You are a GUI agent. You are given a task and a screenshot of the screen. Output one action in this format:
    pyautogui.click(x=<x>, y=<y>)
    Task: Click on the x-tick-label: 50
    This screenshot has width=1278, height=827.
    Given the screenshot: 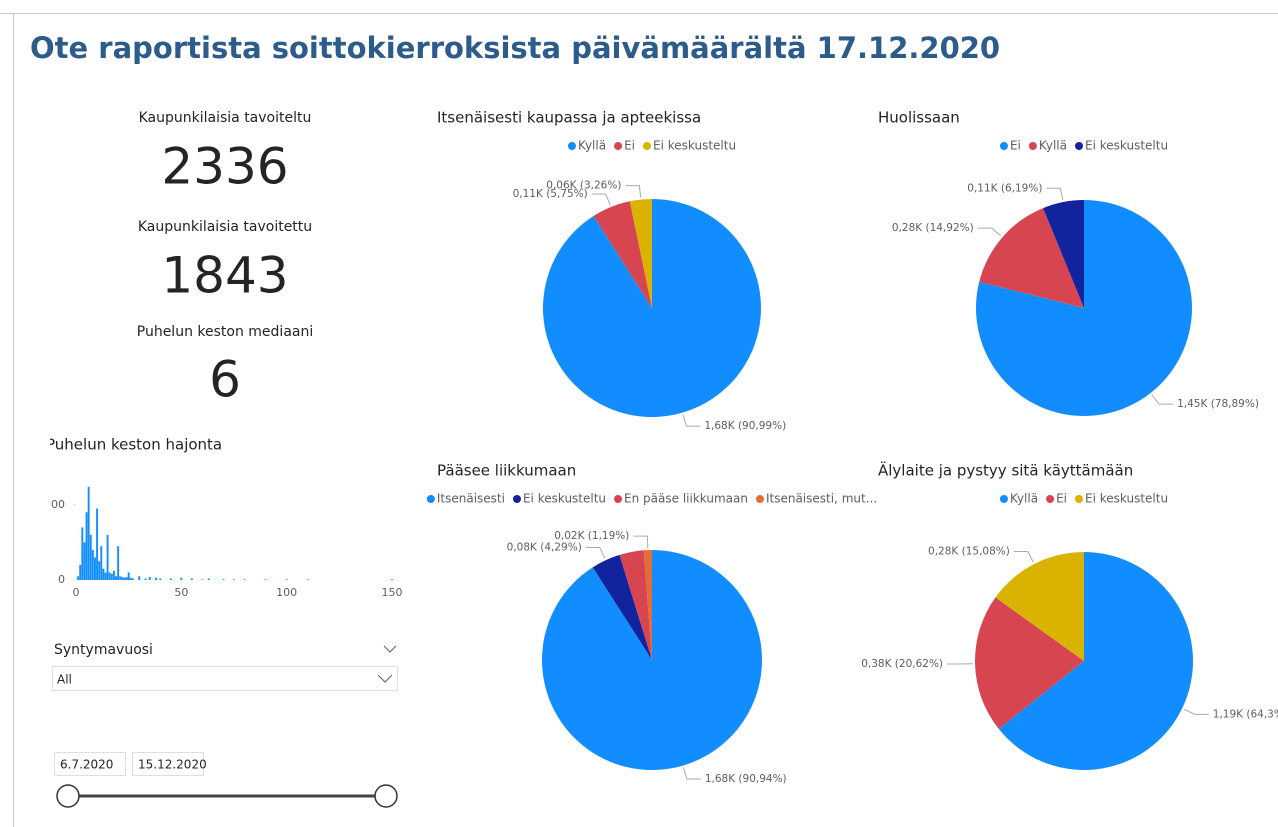 What is the action you would take?
    pyautogui.click(x=181, y=592)
    